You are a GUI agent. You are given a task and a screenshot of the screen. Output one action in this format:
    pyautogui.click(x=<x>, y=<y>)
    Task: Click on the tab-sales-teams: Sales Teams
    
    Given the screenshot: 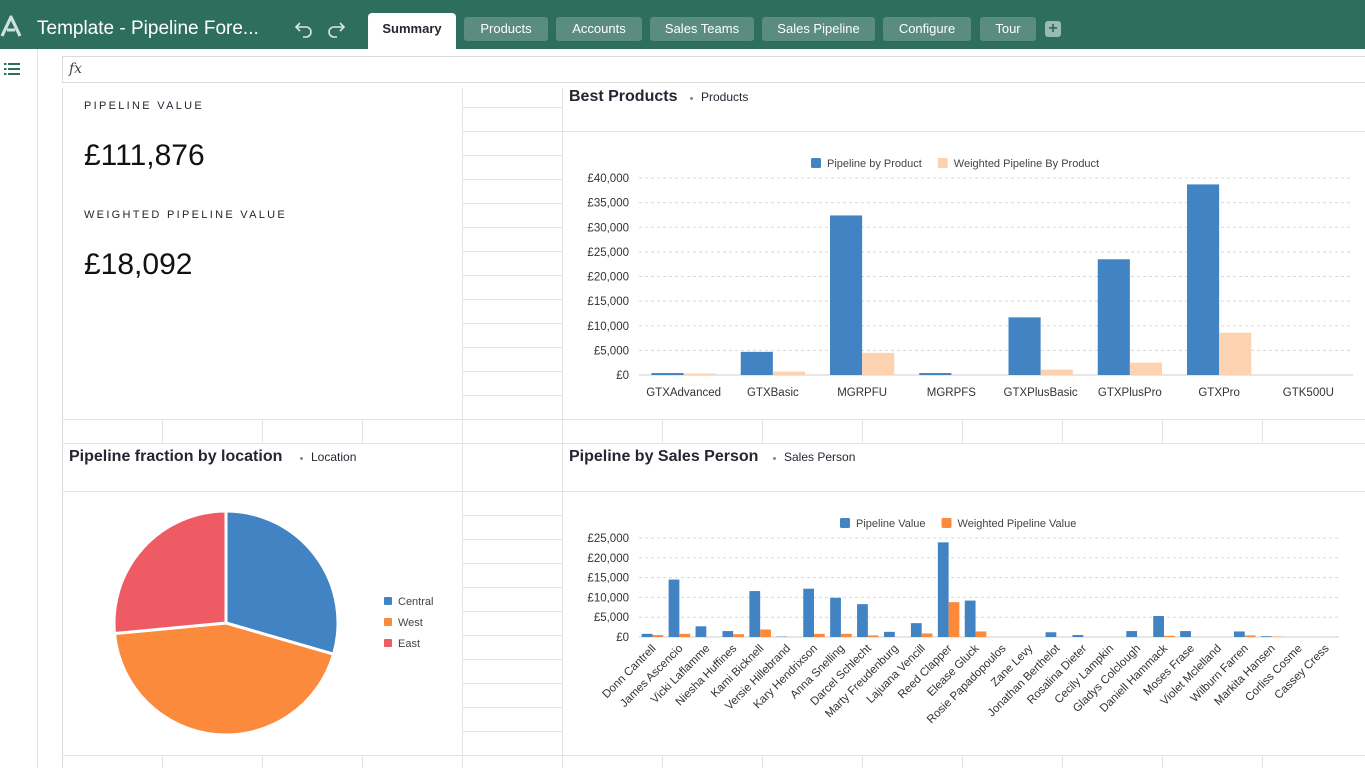 What is the action you would take?
    pyautogui.click(x=702, y=29)
    